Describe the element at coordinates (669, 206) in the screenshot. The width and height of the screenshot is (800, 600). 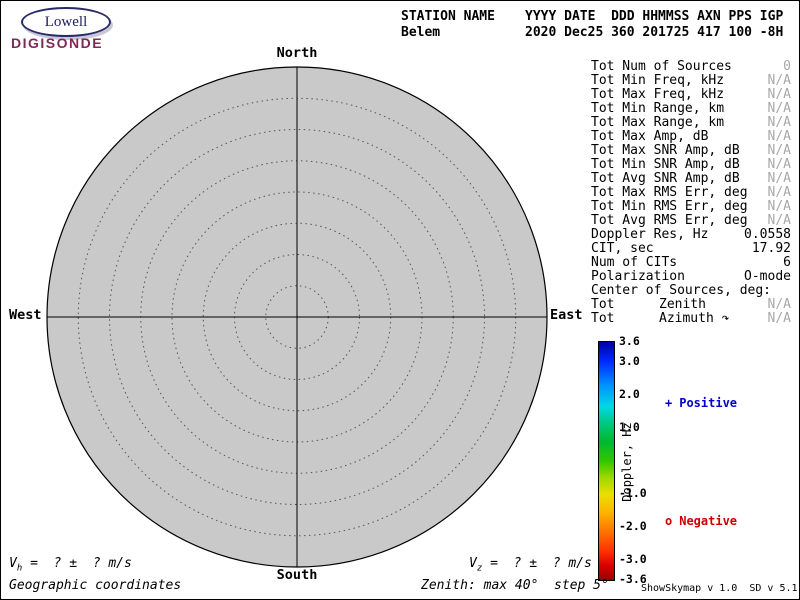
I see `stats-label: Tot Min RMS Err, deg` at that location.